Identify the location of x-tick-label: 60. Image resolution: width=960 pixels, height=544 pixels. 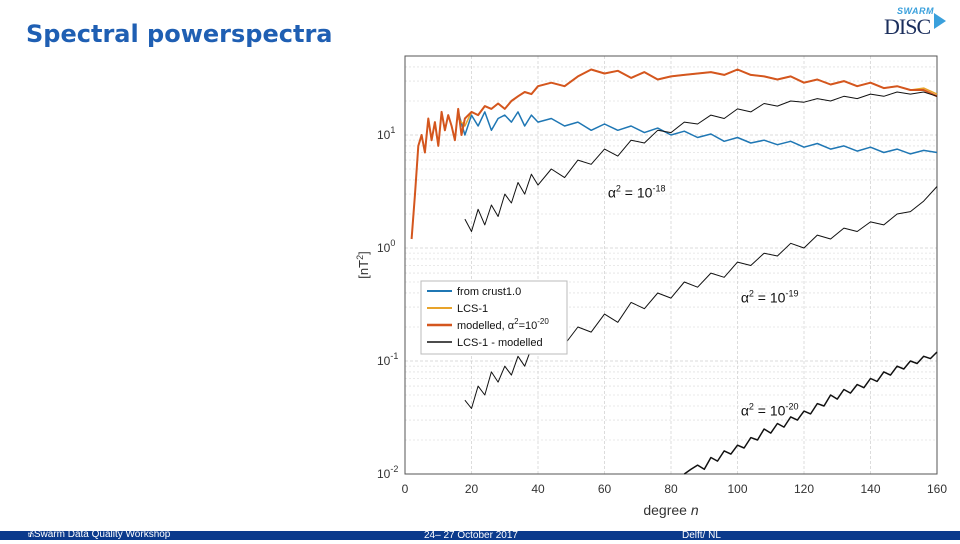
(605, 489).